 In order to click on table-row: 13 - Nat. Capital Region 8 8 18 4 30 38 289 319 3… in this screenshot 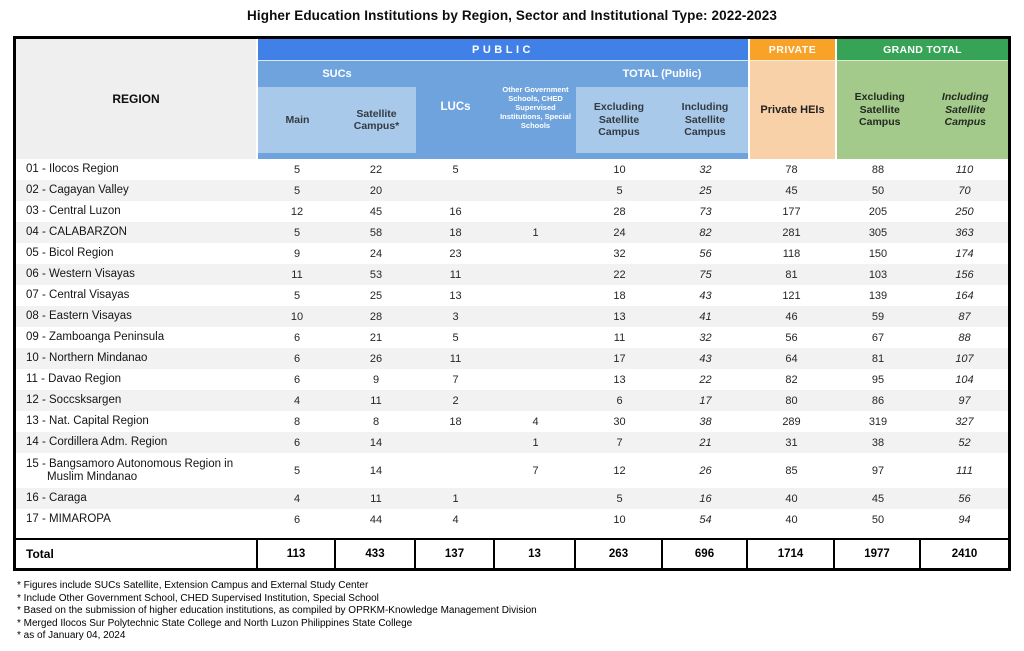, I will do `click(512, 421)`.